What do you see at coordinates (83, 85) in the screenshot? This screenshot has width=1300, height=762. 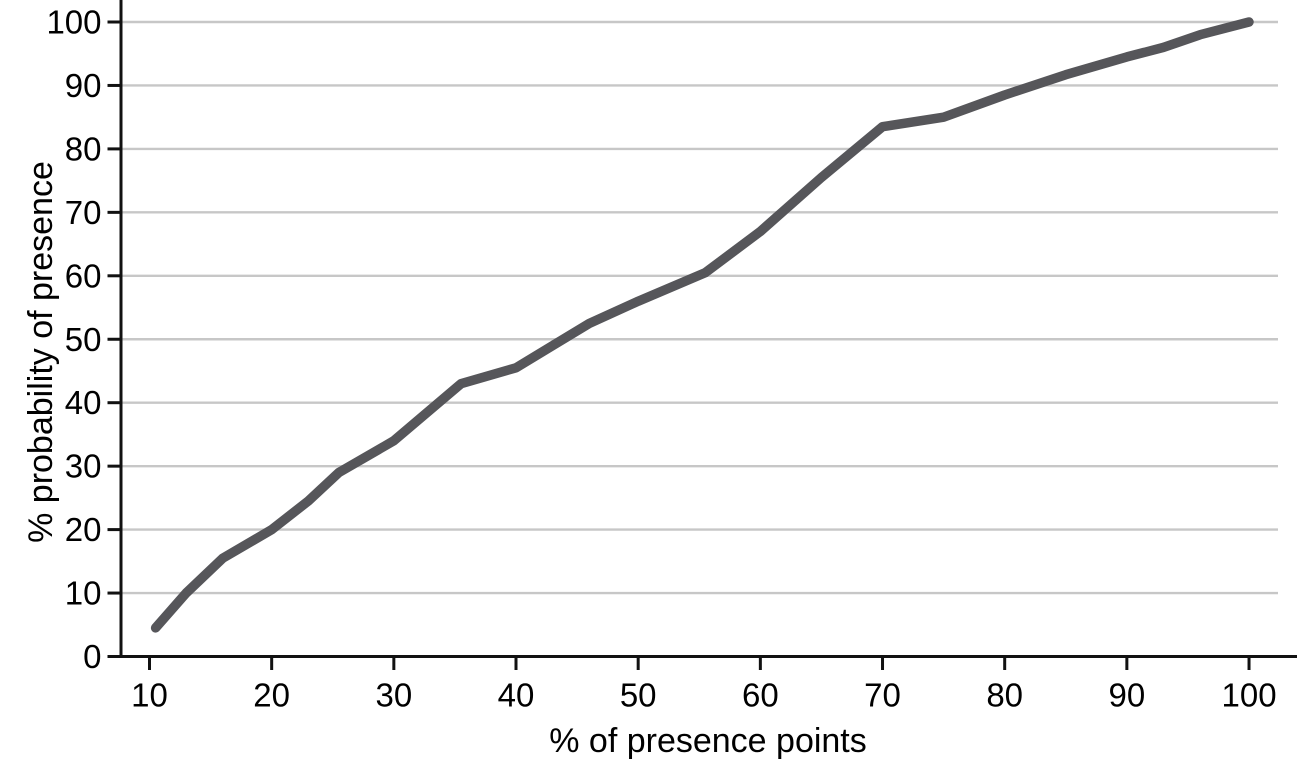 I see `y-tick-label-90: 90` at bounding box center [83, 85].